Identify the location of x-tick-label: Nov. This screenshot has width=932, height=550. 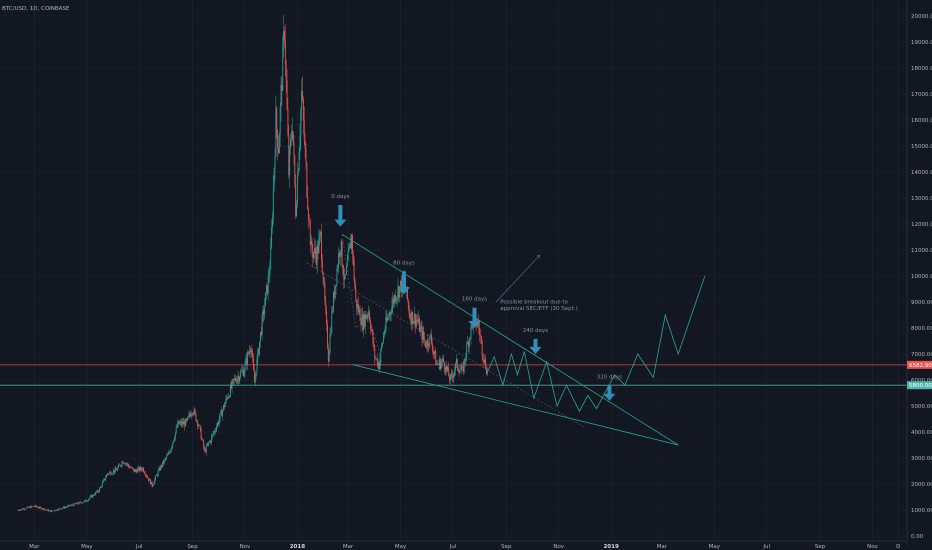
(245, 547).